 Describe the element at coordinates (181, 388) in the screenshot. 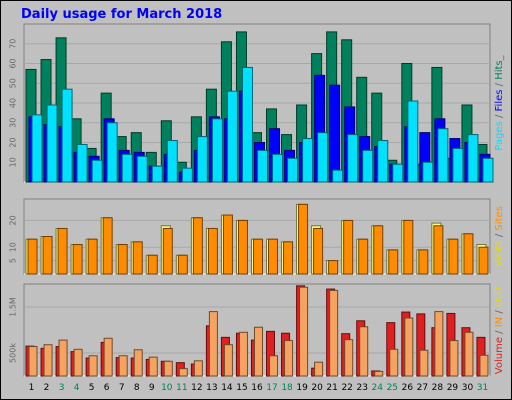

I see `x-tick-label: 11` at that location.